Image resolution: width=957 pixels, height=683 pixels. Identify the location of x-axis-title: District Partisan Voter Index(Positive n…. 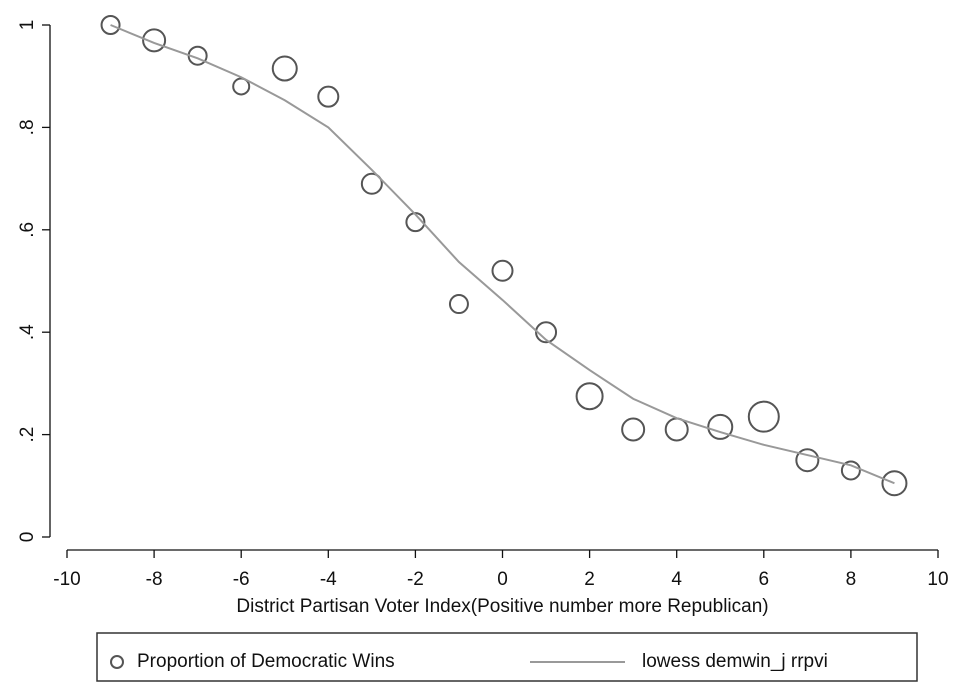
(502, 606).